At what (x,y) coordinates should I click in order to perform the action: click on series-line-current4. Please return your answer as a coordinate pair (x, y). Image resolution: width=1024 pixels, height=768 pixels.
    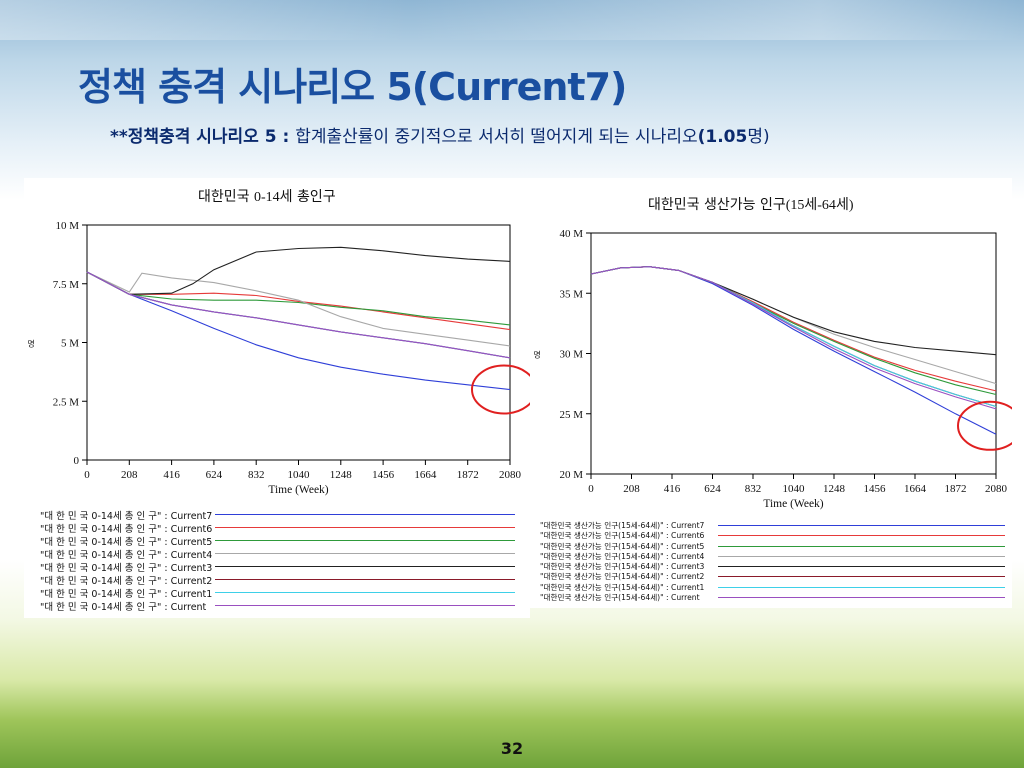
    Looking at the image, I should click on (298, 309).